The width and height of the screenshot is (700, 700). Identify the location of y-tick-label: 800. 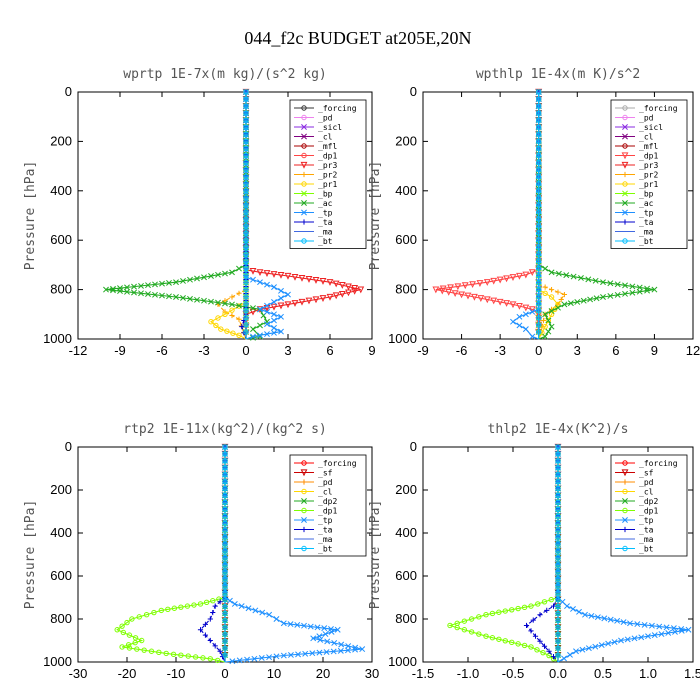
(406, 618).